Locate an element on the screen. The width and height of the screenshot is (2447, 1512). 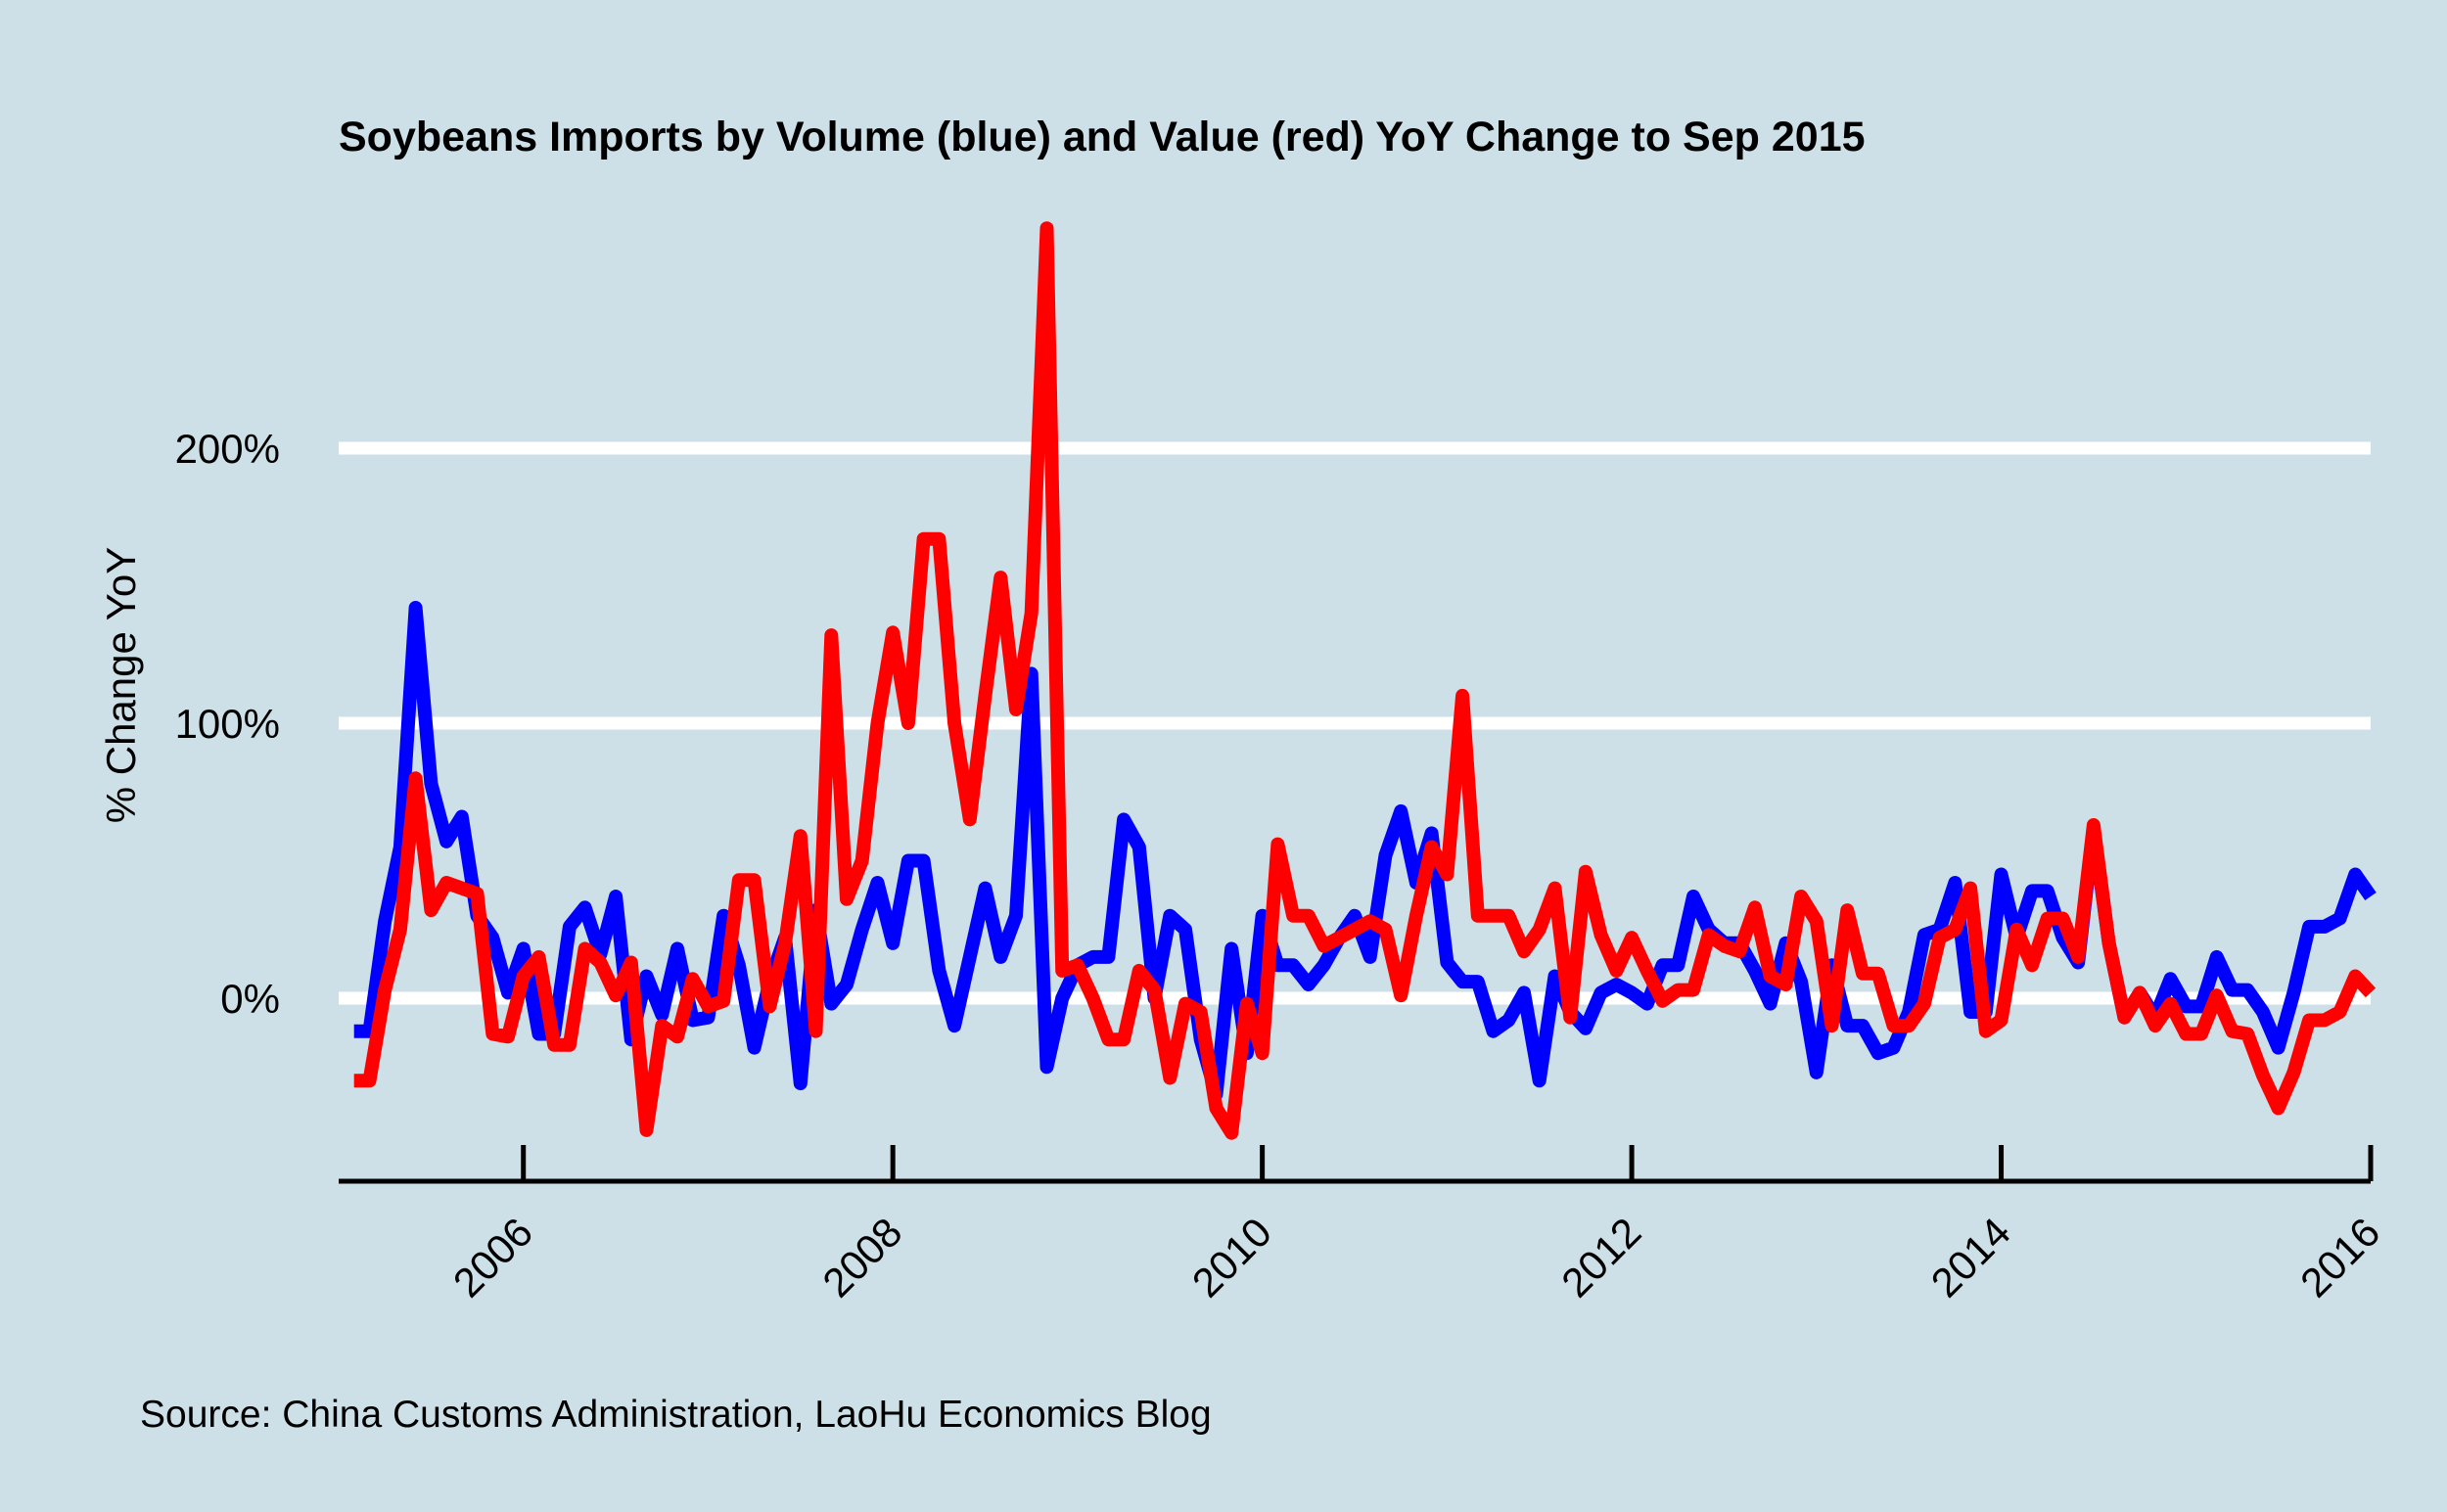
y-axis-ticks: 0% 100% 200% is located at coordinates (227, 724).